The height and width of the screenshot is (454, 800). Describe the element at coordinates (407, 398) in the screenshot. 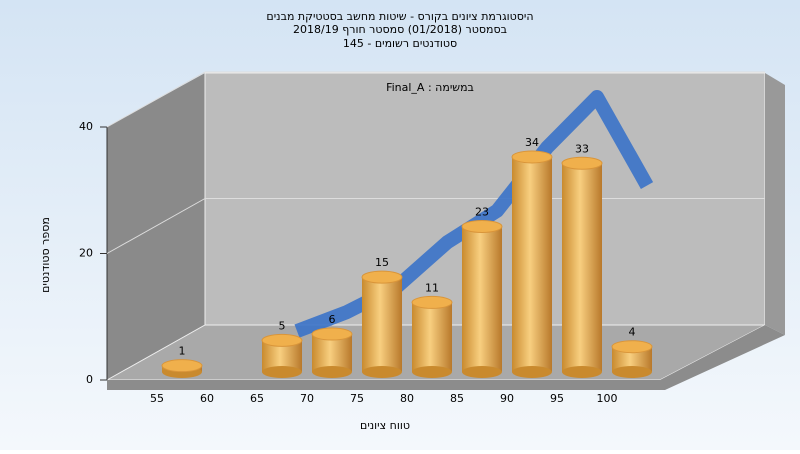

I see `x-tick-label: 80` at that location.